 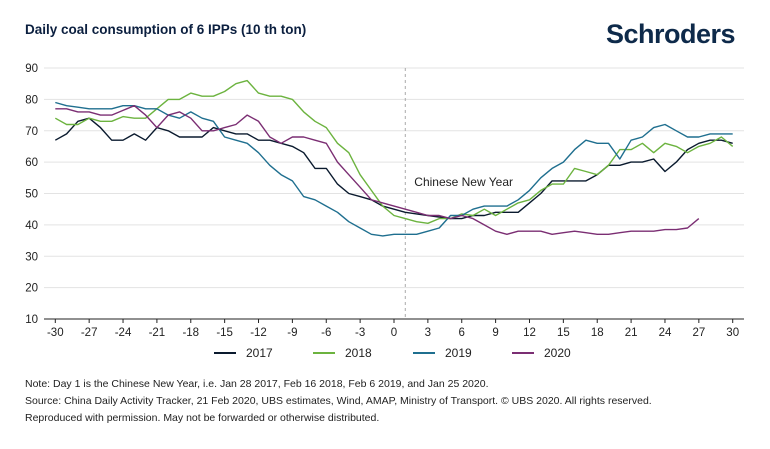 What do you see at coordinates (462, 333) in the screenshot?
I see `x-tick-label: 6` at bounding box center [462, 333].